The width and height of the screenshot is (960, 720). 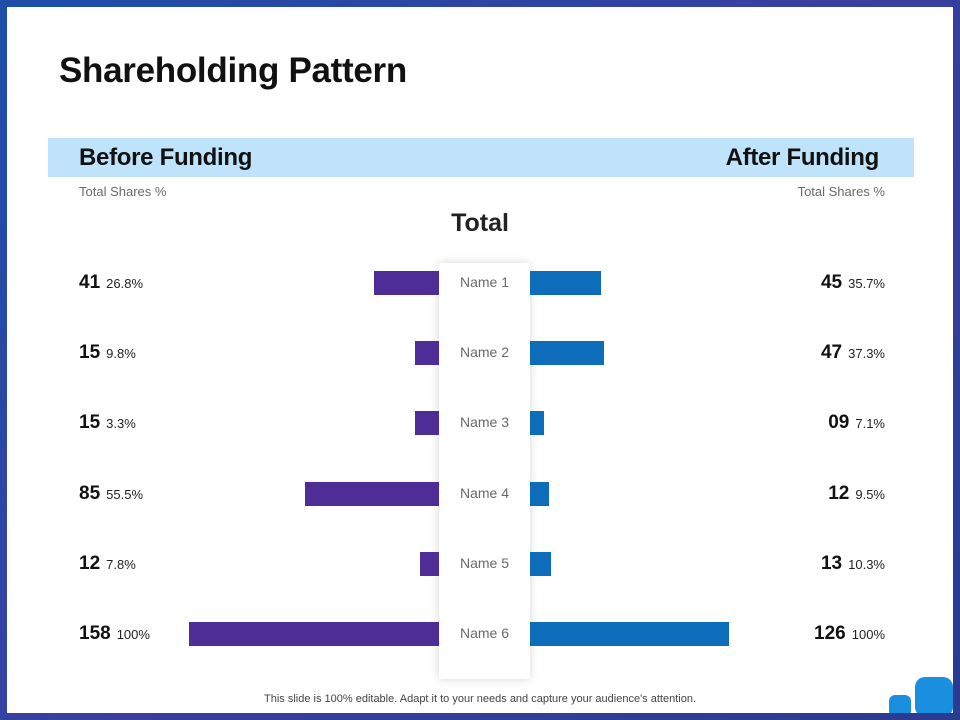 What do you see at coordinates (831, 282) in the screenshot?
I see `after-value-label: 45` at bounding box center [831, 282].